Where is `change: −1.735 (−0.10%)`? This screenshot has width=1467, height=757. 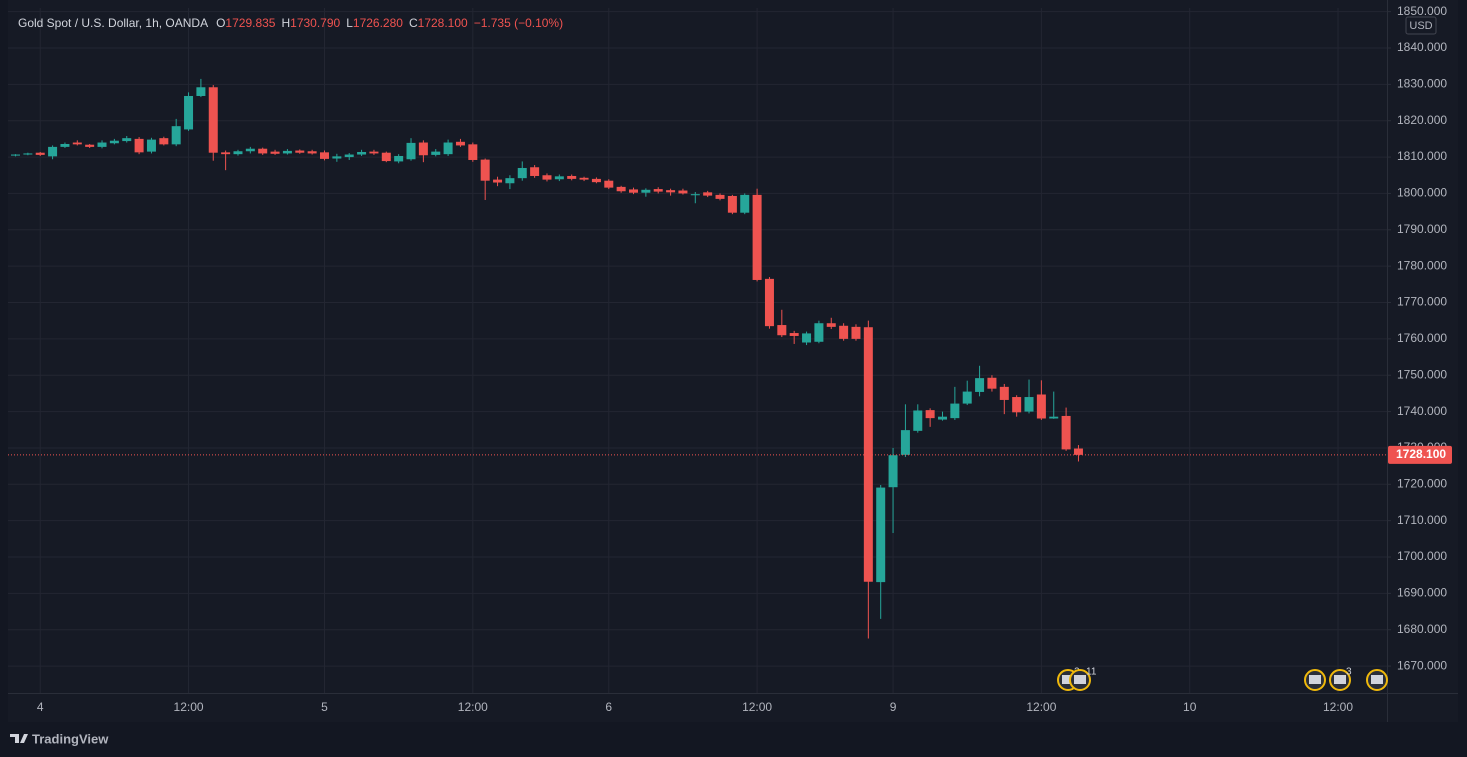
change: −1.735 (−0.10%) is located at coordinates (518, 23).